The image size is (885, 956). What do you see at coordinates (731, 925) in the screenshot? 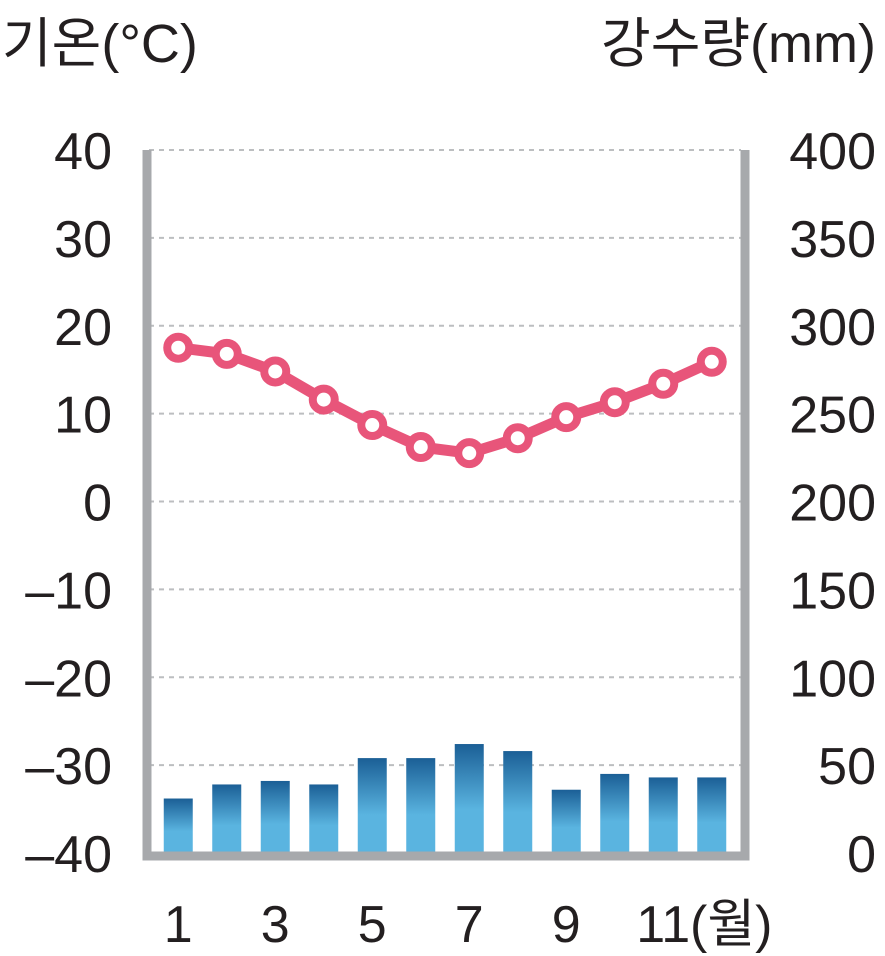
I see `x-unit-label: (월)` at bounding box center [731, 925].